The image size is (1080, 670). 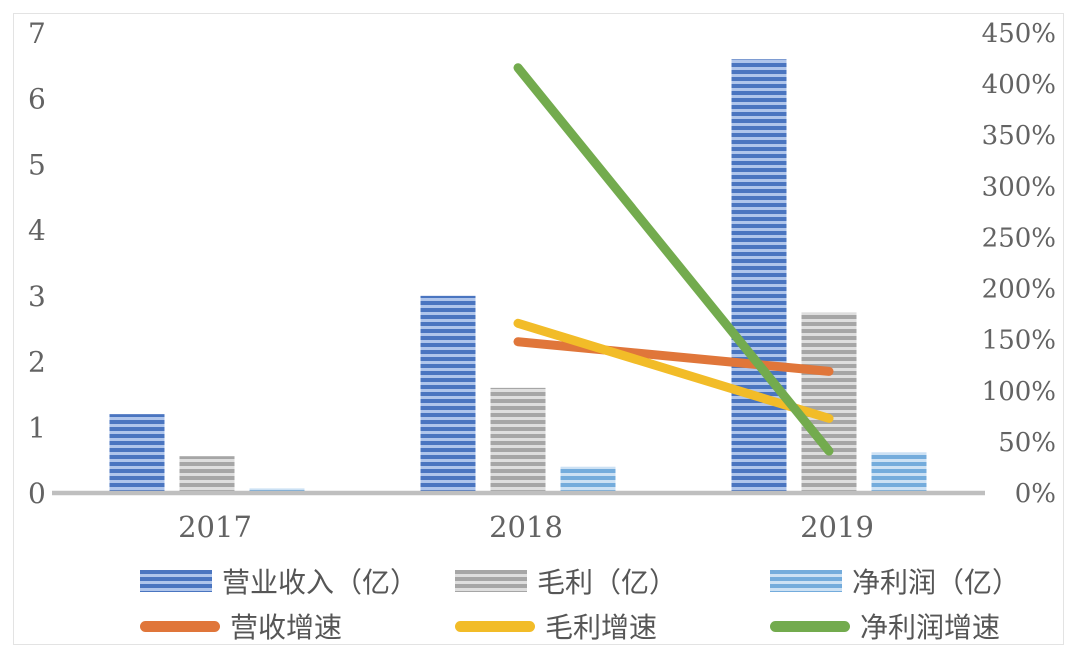 I want to click on legend-swatch-revenue-growth, so click(x=180, y=626).